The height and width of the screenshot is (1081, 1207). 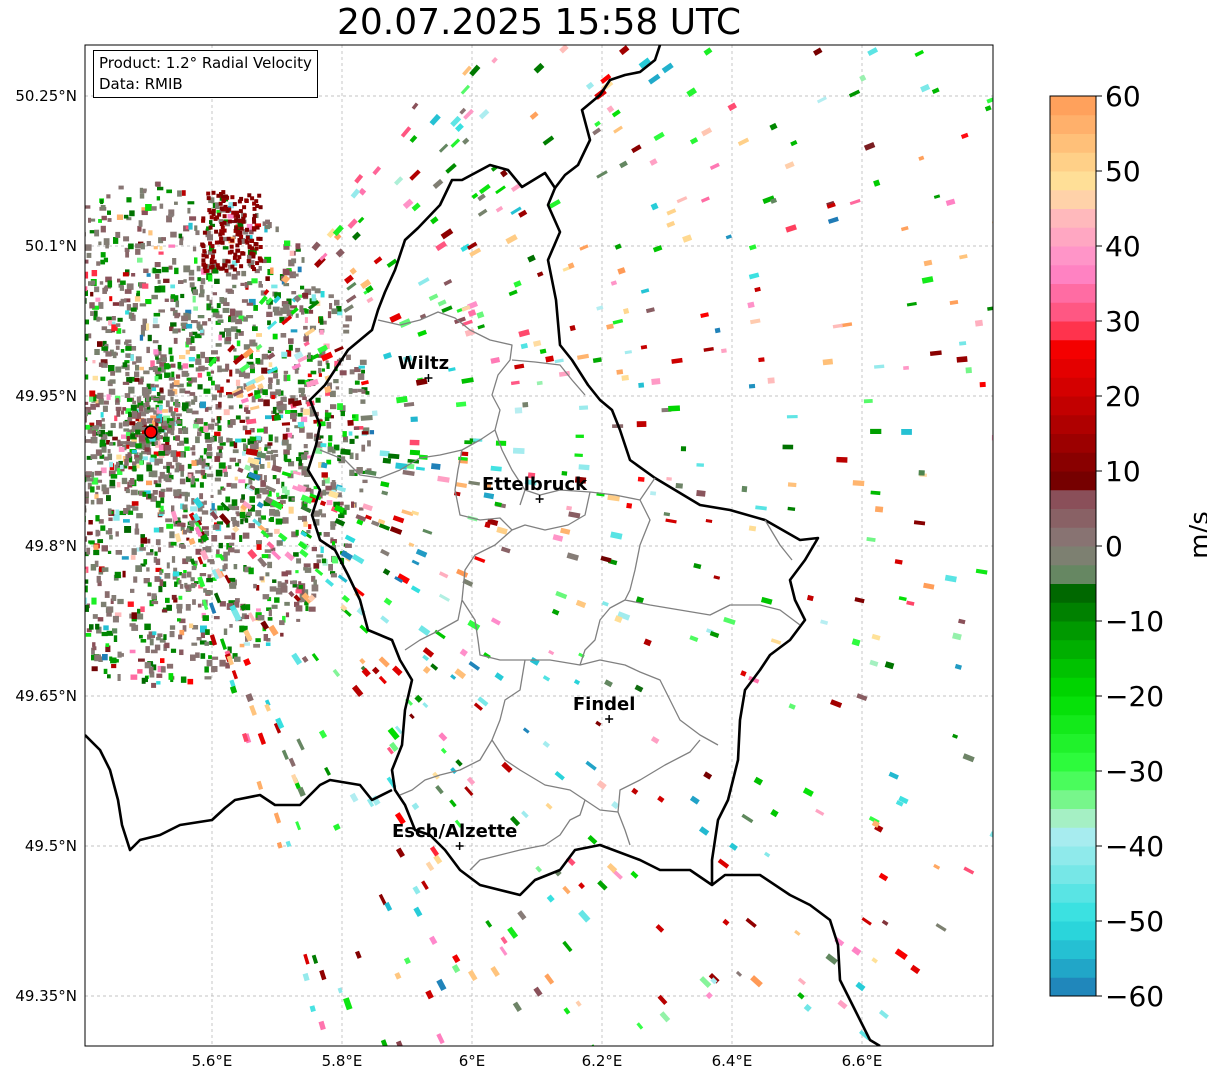 I want to click on colorbar-segment, so click(x=1073, y=668).